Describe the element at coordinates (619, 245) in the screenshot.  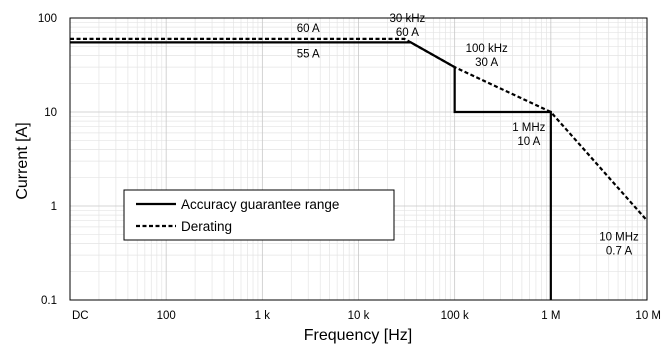
I see `annotation: 10 MHz 0.7 A` at that location.